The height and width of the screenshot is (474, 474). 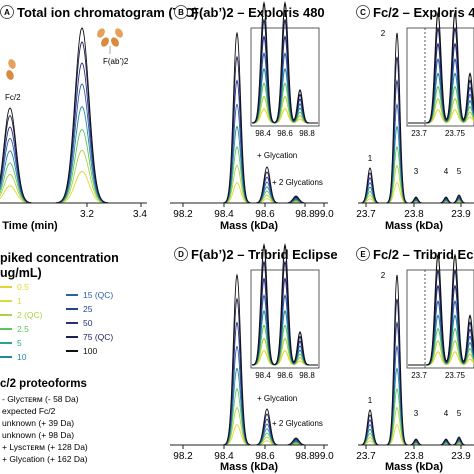 I want to click on panel-e-inset: 23.7 23.75, so click(x=440, y=316).